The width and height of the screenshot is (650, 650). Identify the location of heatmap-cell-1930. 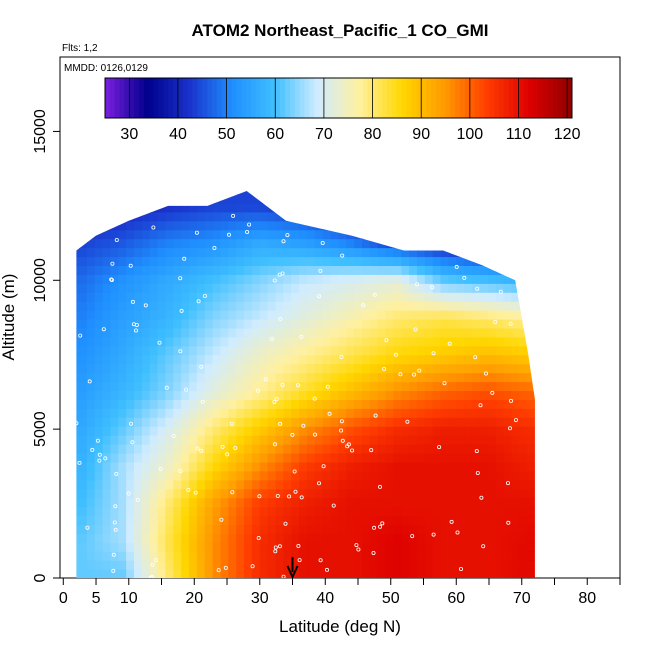
(405, 234).